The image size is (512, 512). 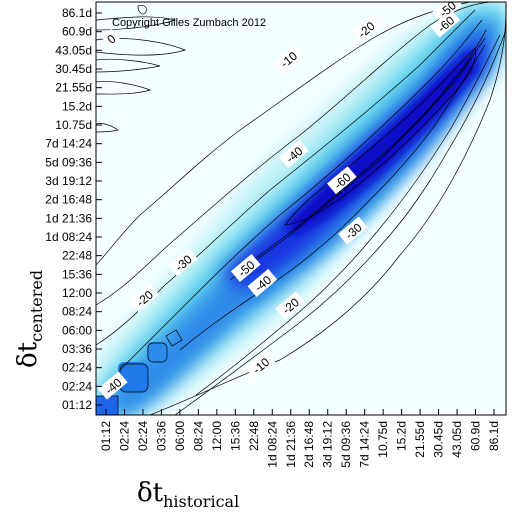 What do you see at coordinates (68, 162) in the screenshot?
I see `y-tick-label: 5d 09:36` at bounding box center [68, 162].